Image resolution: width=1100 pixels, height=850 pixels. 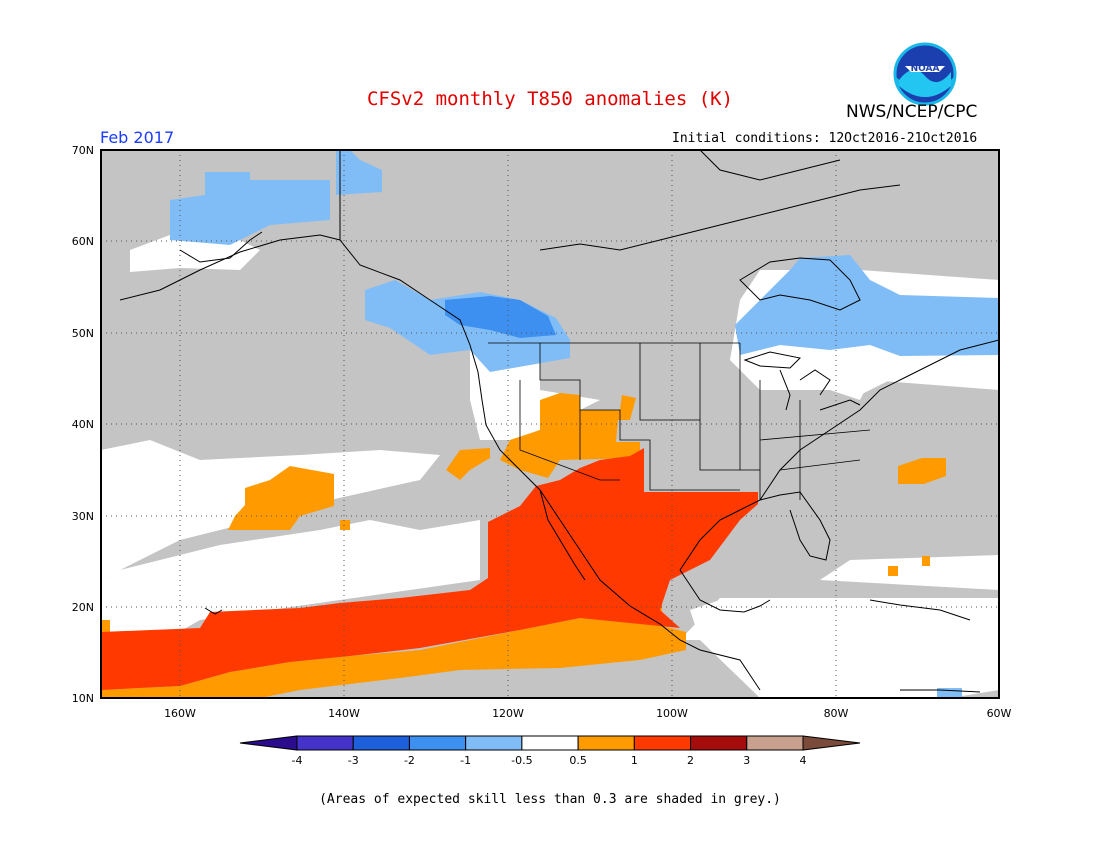 I want to click on noaa-logo: NOAA, so click(x=925, y=74).